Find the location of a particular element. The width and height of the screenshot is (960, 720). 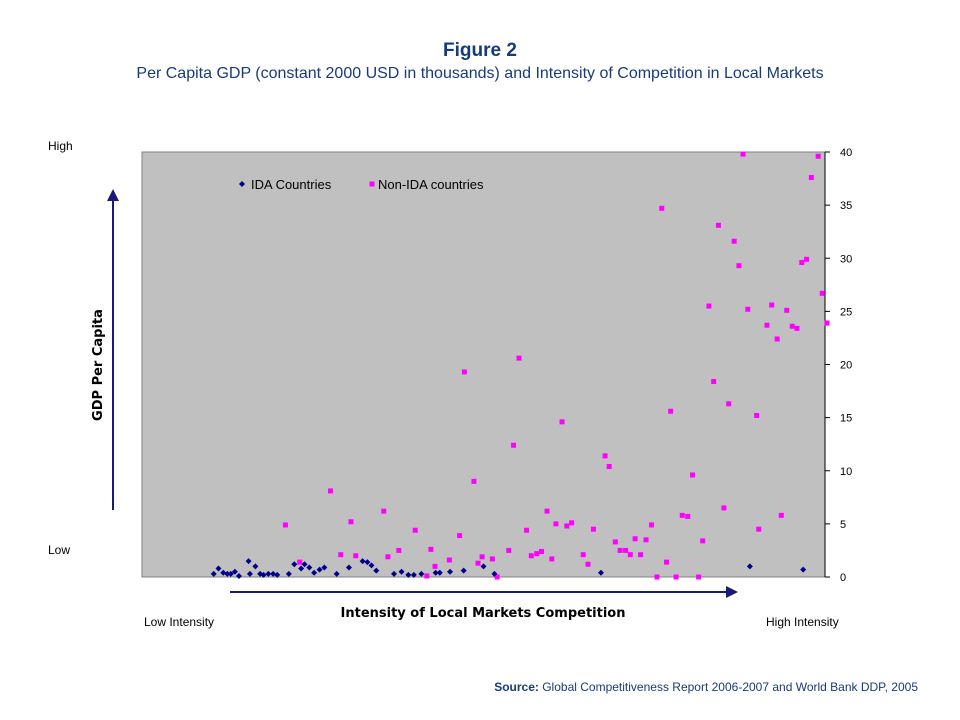

low-intensity-label: Low Intensity is located at coordinates (179, 622).